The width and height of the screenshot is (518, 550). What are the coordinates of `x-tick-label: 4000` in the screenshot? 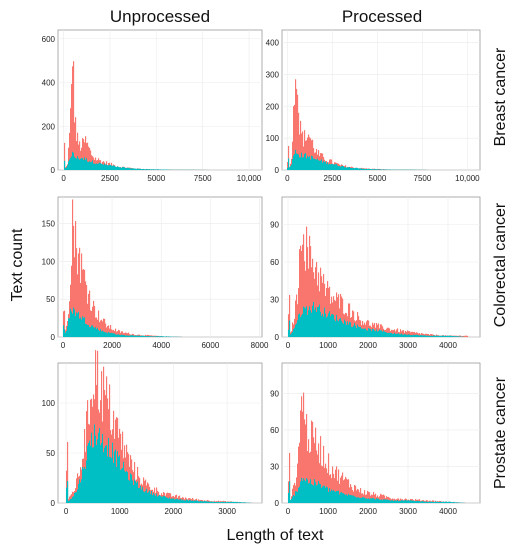 It's located at (448, 345).